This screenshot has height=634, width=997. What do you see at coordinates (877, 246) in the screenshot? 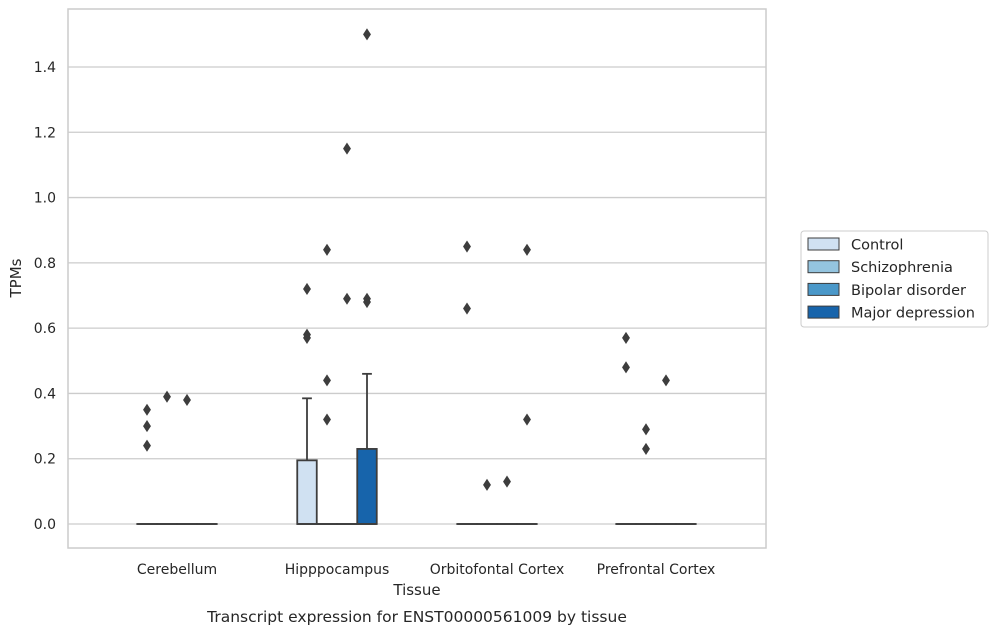
I see `legend-label: Control` at bounding box center [877, 246].